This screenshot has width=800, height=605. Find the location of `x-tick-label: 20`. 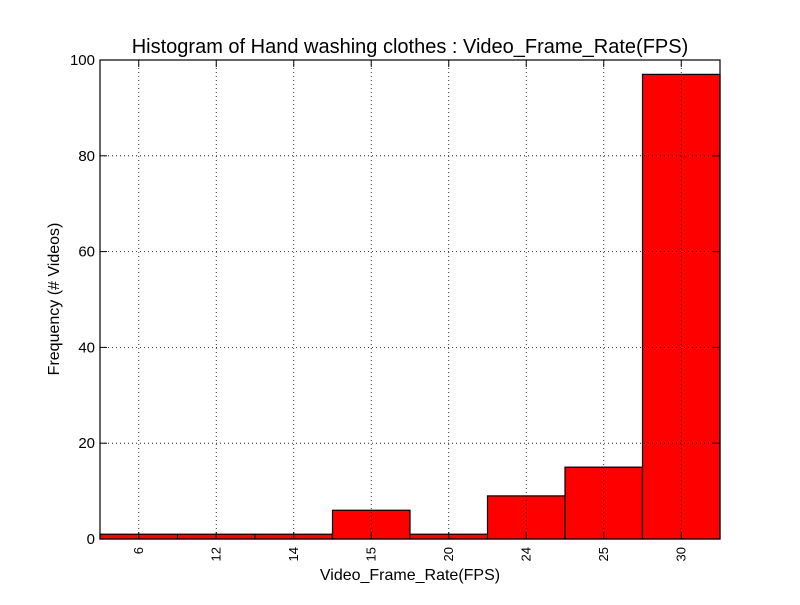

x-tick-label: 20 is located at coordinates (448, 554).